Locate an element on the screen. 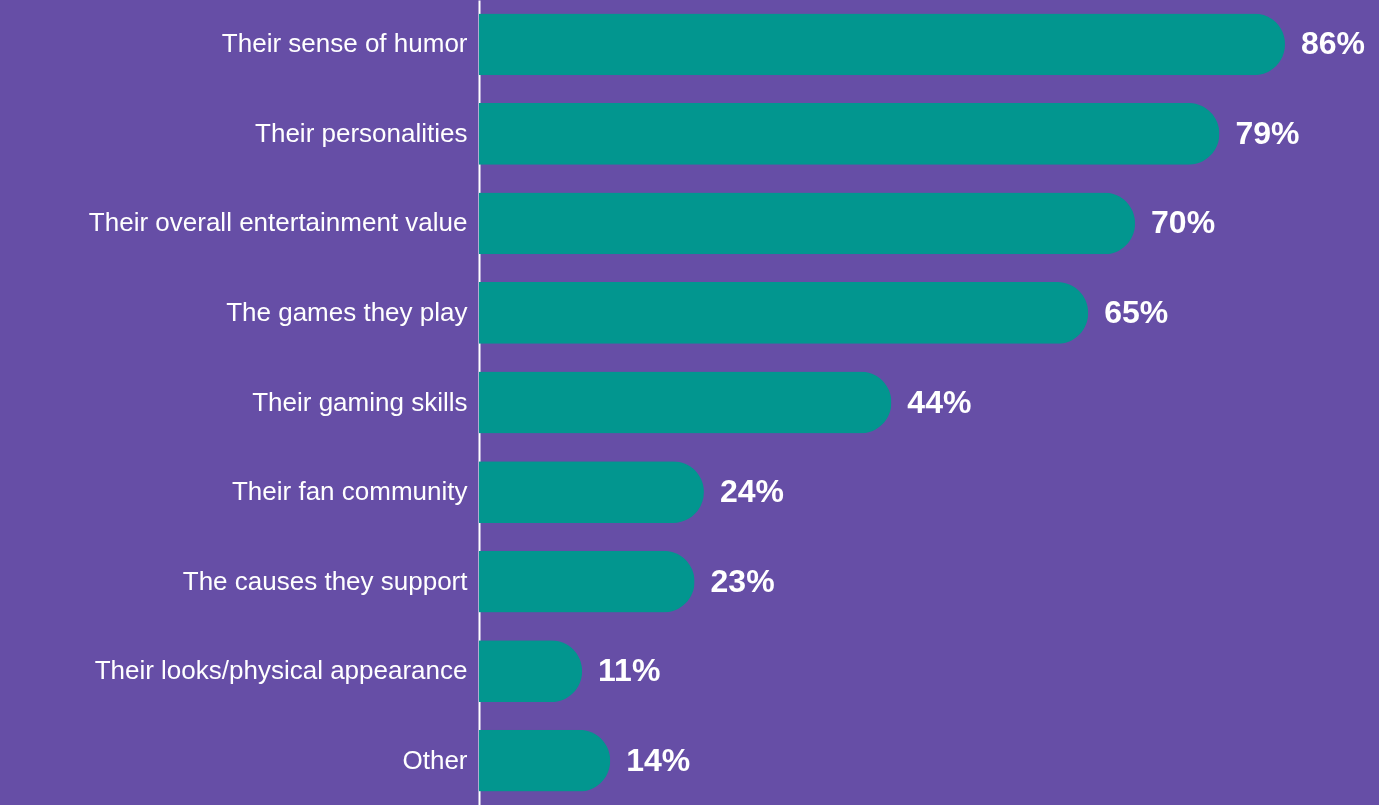 Image resolution: width=1379 pixels, height=805 pixels. data-label: 23% is located at coordinates (742, 580).